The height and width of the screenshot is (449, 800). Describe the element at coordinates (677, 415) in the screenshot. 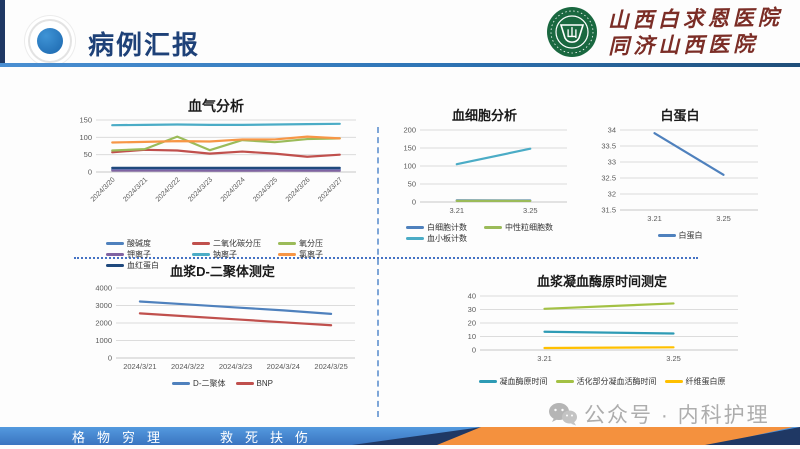

I see `watermark-text: 公众号 · 内科护理` at that location.